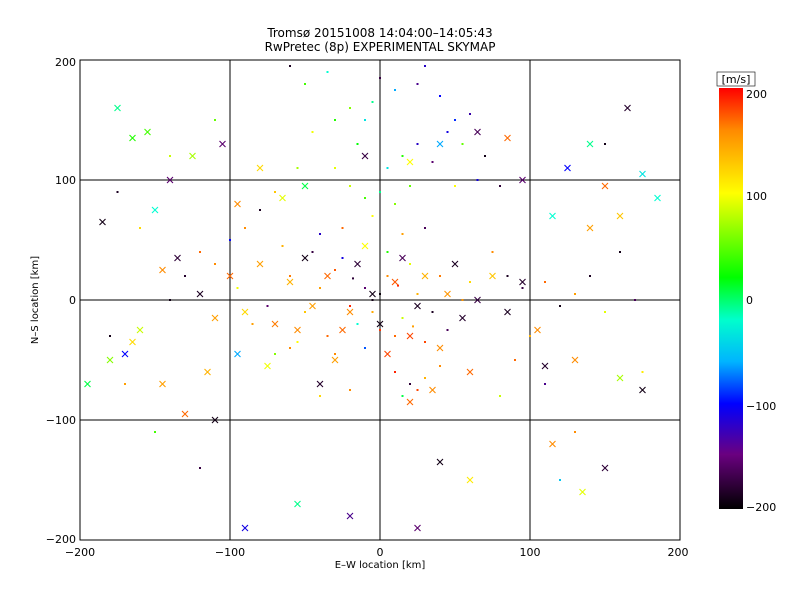  I want to click on colorbar-gradient, so click(731, 298).